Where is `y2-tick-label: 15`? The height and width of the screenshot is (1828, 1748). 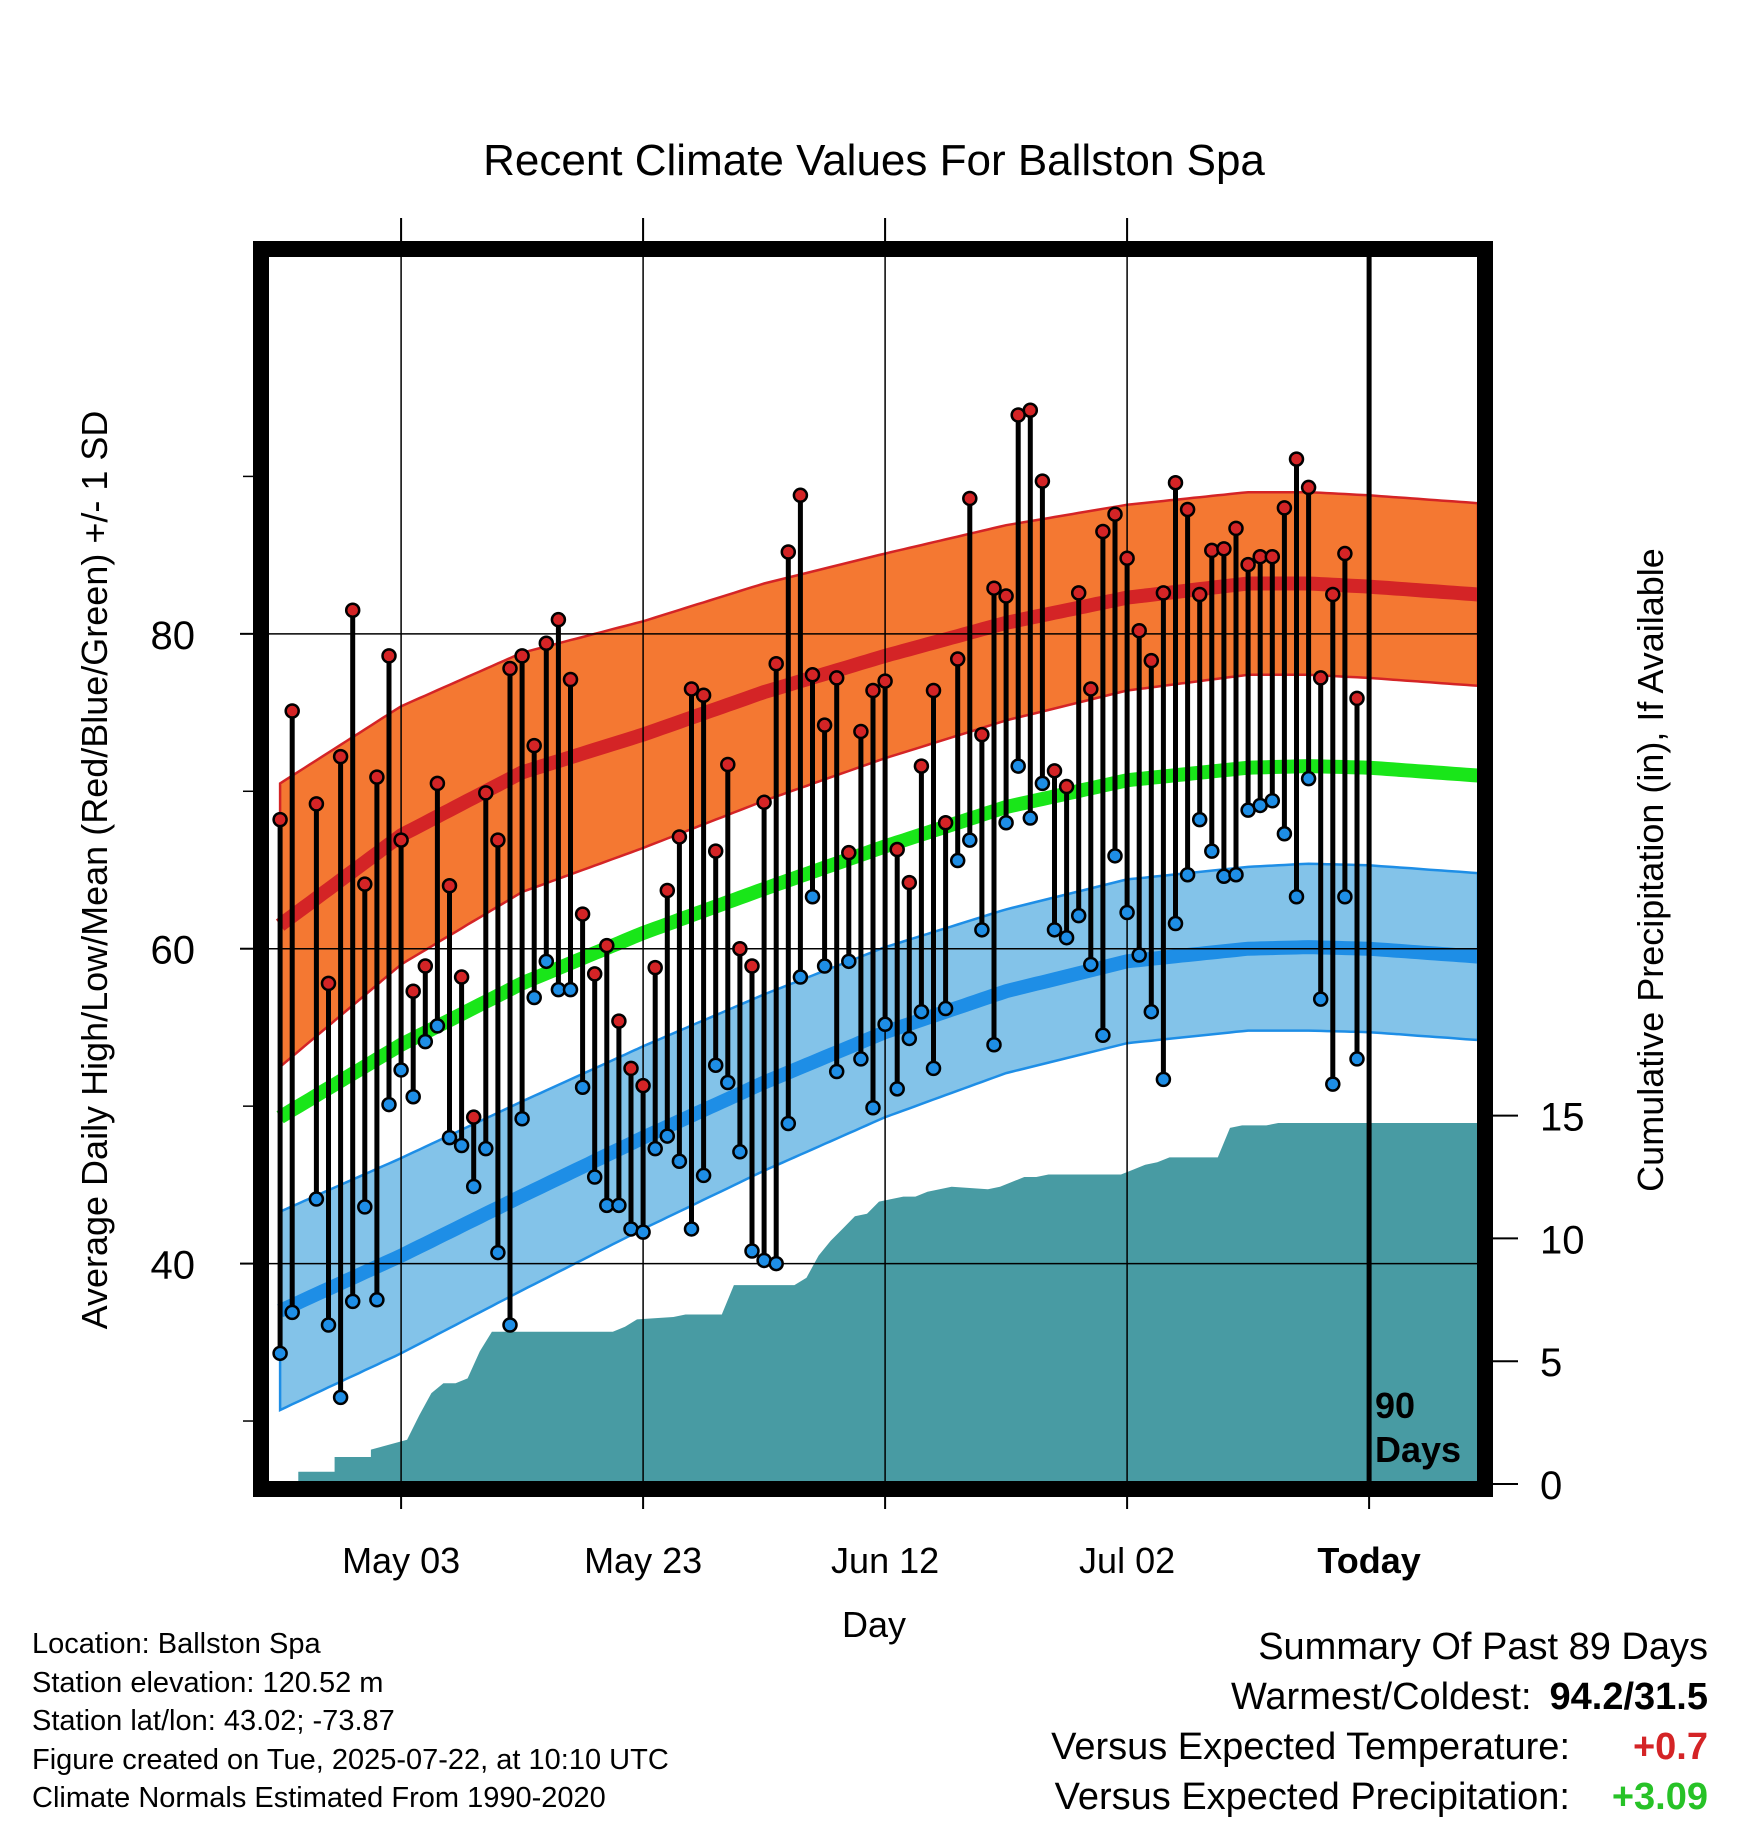 y2-tick-label: 15 is located at coordinates (1562, 1118).